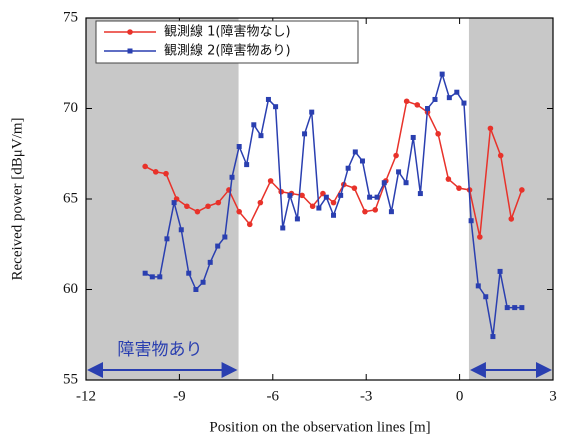  What do you see at coordinates (227, 51) in the screenshot?
I see `legend-label: 観測線 2(障害物あり)` at bounding box center [227, 51].